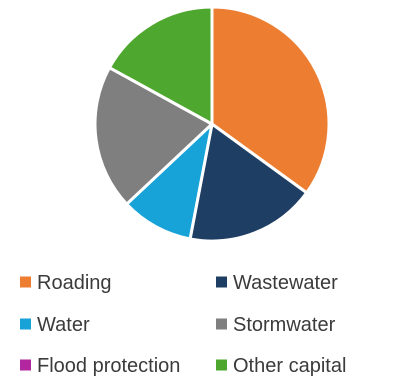  What do you see at coordinates (284, 325) in the screenshot?
I see `legend-label-stormwater: Stormwater` at bounding box center [284, 325].